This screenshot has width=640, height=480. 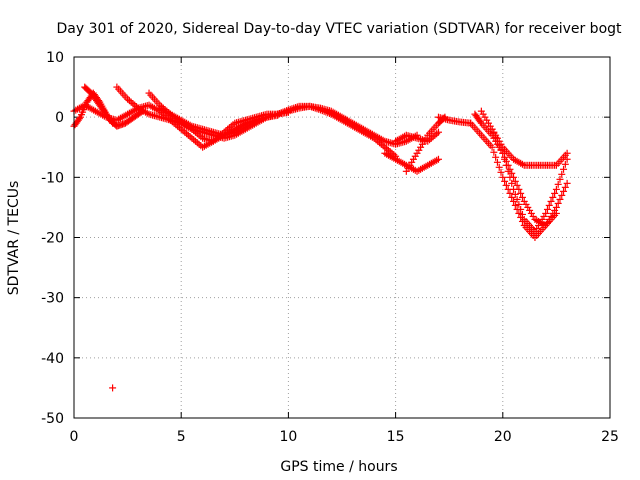 I want to click on x-tick-label: 20, so click(x=503, y=437).